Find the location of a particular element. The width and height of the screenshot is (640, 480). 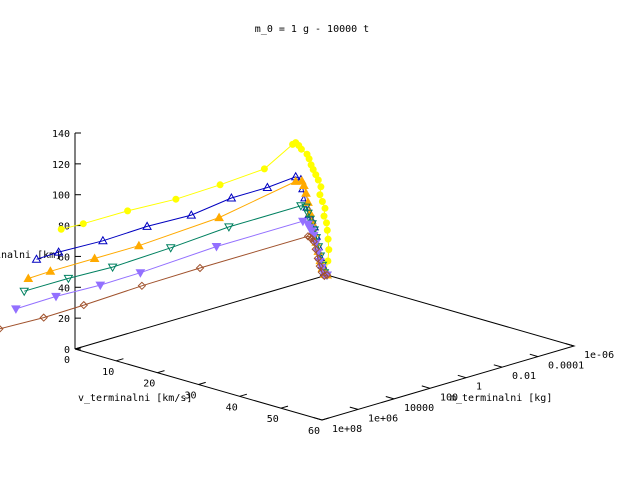

v-tick-label: 30 is located at coordinates (190, 396).